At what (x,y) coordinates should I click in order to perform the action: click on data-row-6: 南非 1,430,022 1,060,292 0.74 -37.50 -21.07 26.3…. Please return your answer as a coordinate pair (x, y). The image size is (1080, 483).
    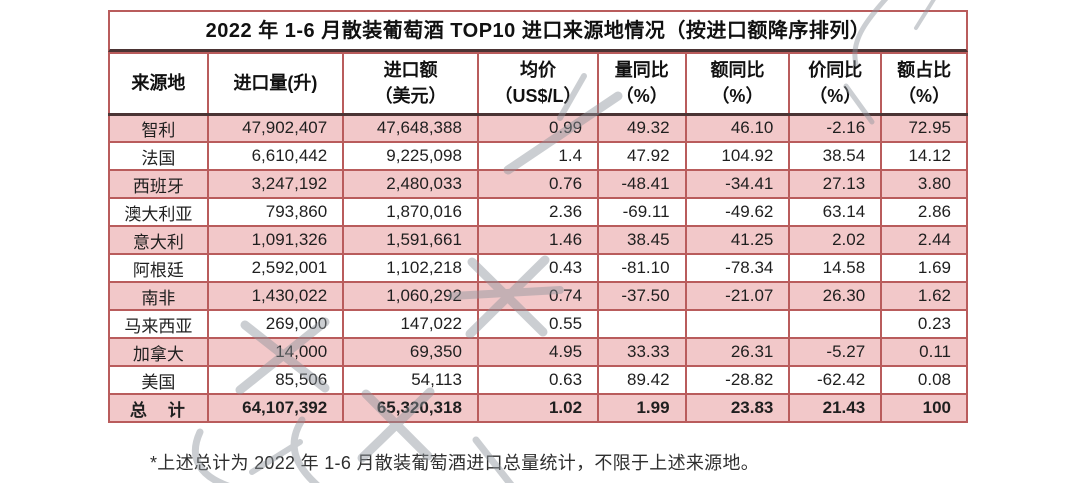
    Looking at the image, I should click on (538, 296).